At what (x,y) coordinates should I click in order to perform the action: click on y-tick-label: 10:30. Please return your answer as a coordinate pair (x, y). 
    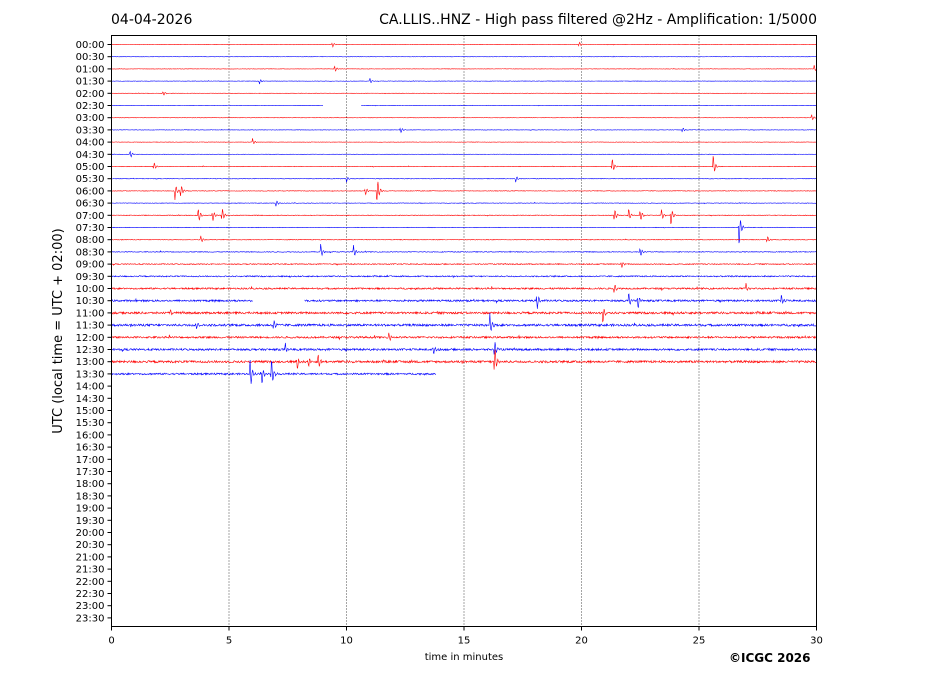
    Looking at the image, I should click on (90, 301).